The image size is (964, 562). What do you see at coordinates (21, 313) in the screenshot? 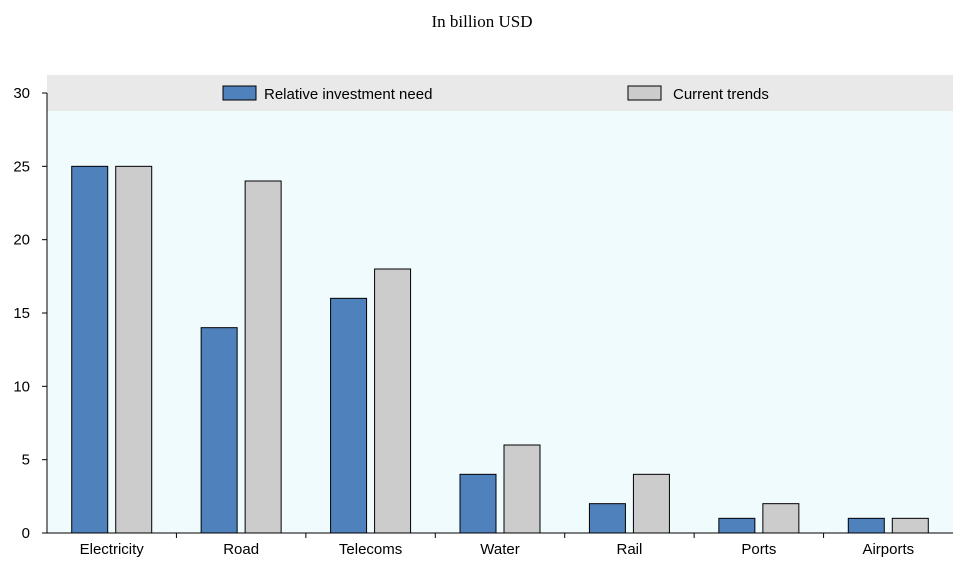
I see `y-tick-label: 15` at bounding box center [21, 313].